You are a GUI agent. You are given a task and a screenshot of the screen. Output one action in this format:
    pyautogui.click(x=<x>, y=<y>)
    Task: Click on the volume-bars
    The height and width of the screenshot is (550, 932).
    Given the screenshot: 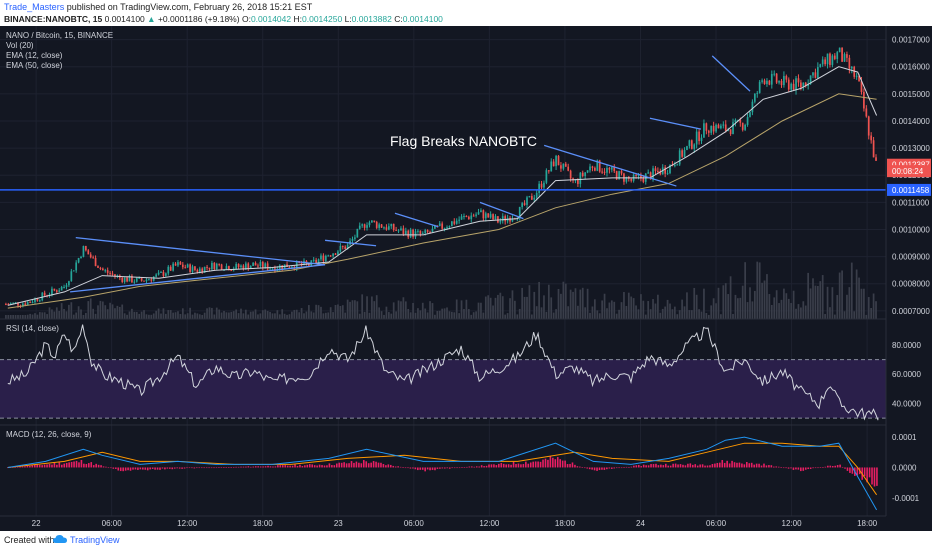 What is the action you would take?
    pyautogui.click(x=441, y=290)
    